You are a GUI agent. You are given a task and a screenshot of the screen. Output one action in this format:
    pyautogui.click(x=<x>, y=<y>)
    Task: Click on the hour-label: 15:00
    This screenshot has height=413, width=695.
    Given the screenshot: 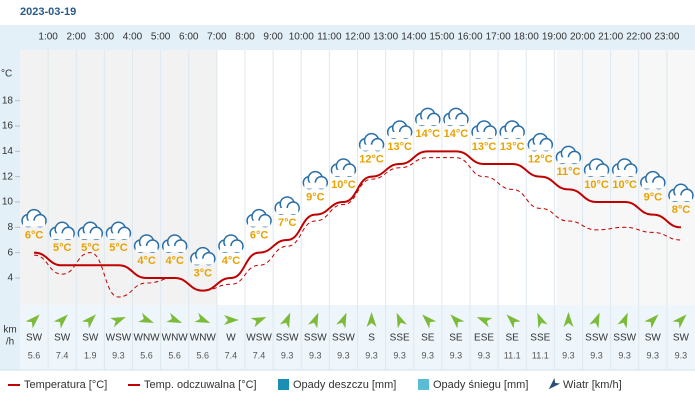 What is the action you would take?
    pyautogui.click(x=441, y=37)
    